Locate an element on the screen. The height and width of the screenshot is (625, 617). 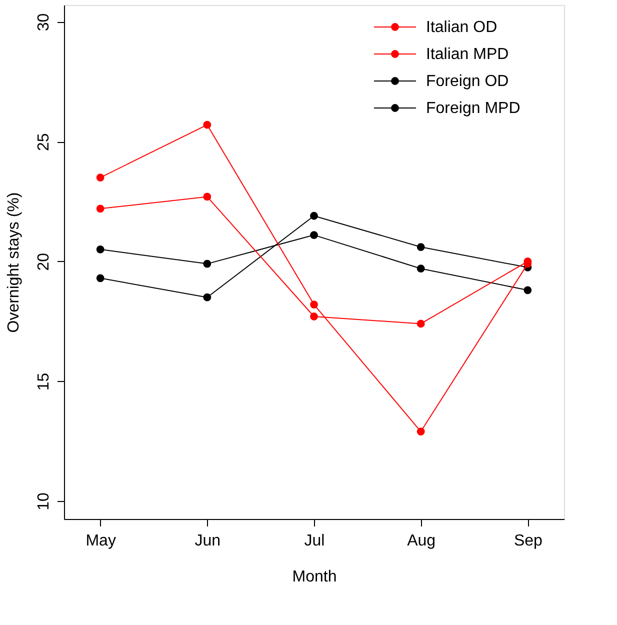
x-axis-title: Month is located at coordinates (314, 577).